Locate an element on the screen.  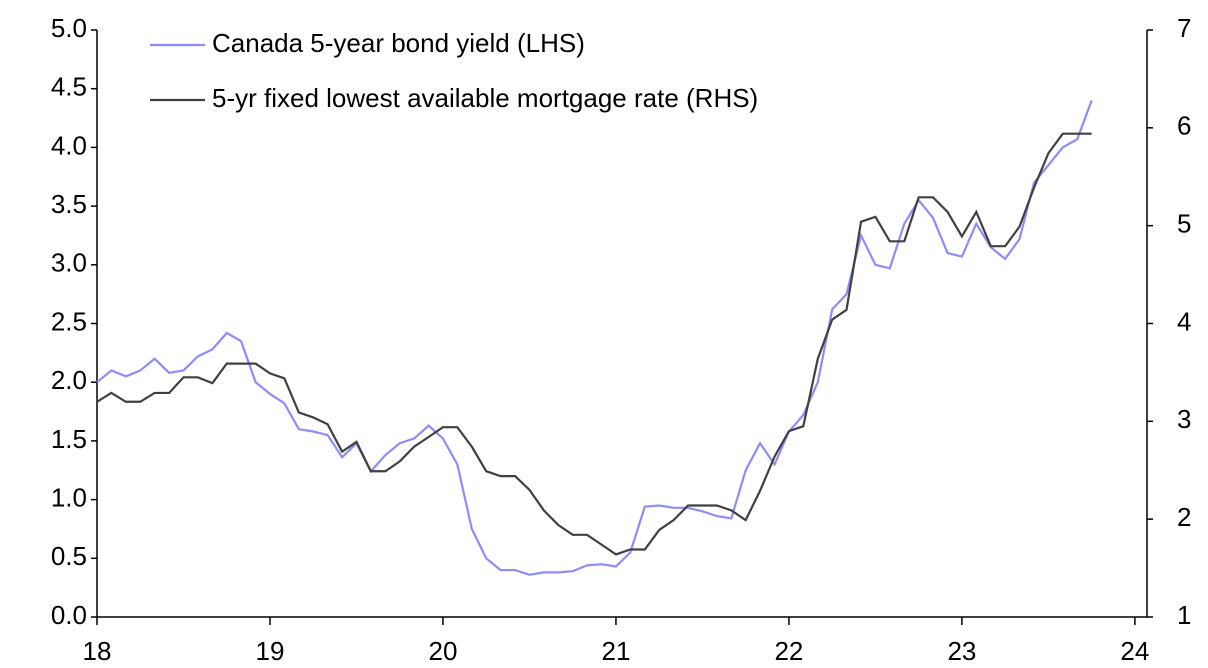
y-tick-label: 1.0 is located at coordinates (69, 497).